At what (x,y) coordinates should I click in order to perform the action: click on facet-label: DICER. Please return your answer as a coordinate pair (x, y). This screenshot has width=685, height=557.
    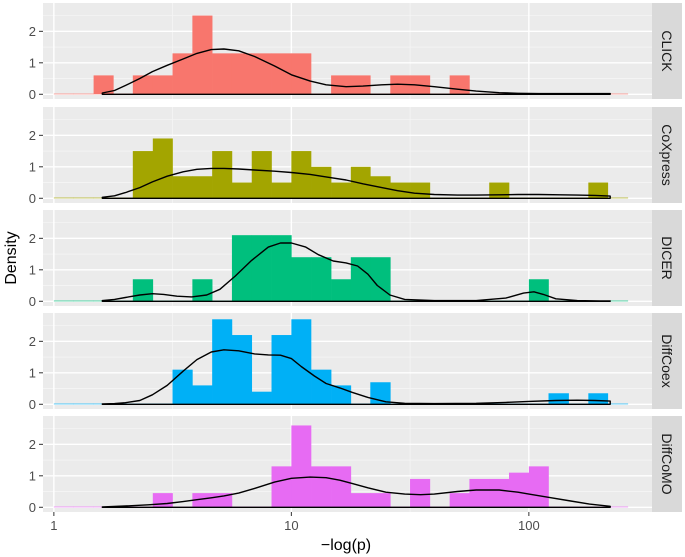
    Looking at the image, I should click on (667, 258).